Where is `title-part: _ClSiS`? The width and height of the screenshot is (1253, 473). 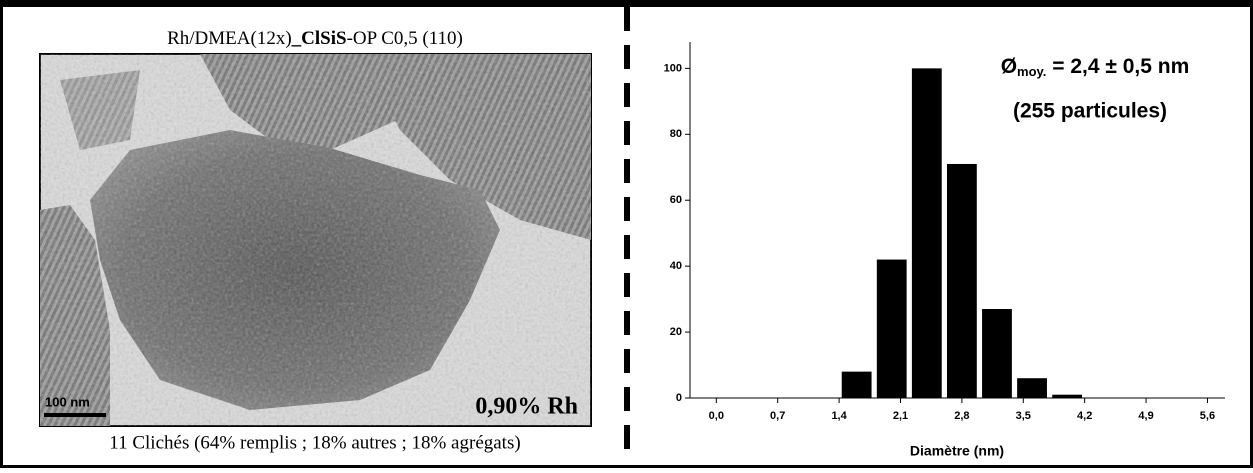 title-part: _ClSiS is located at coordinates (319, 38).